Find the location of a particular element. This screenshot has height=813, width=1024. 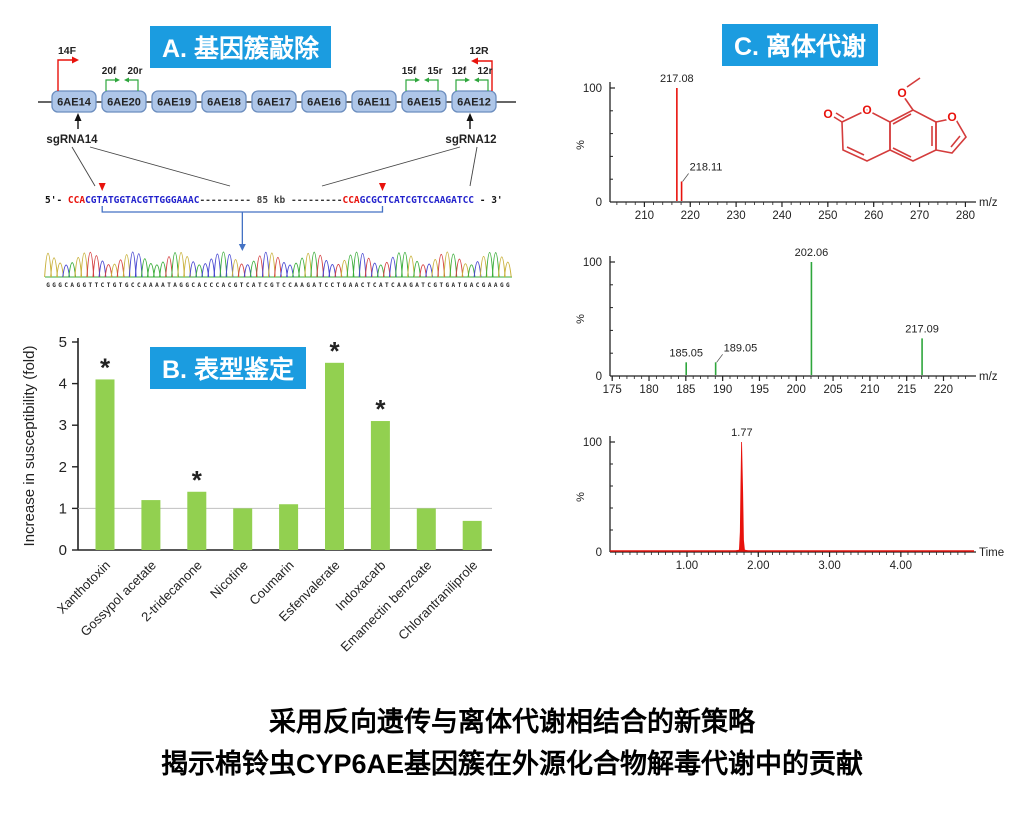

category-label: Chlorantraniliprole is located at coordinates (437, 600).